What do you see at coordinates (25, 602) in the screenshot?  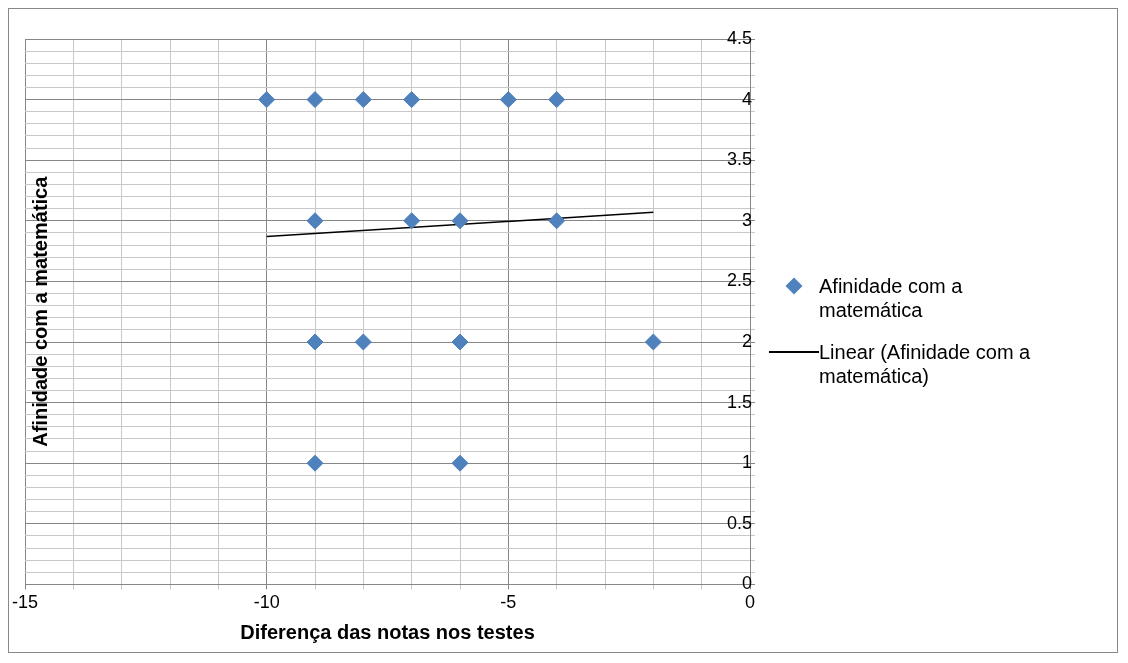 I see `x-tick-label: -15` at bounding box center [25, 602].